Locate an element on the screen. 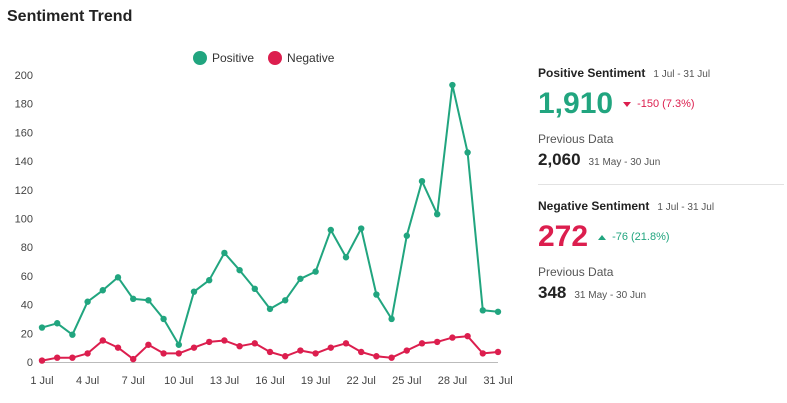 The image size is (787, 403). y-tick-label: 140 is located at coordinates (24, 162).